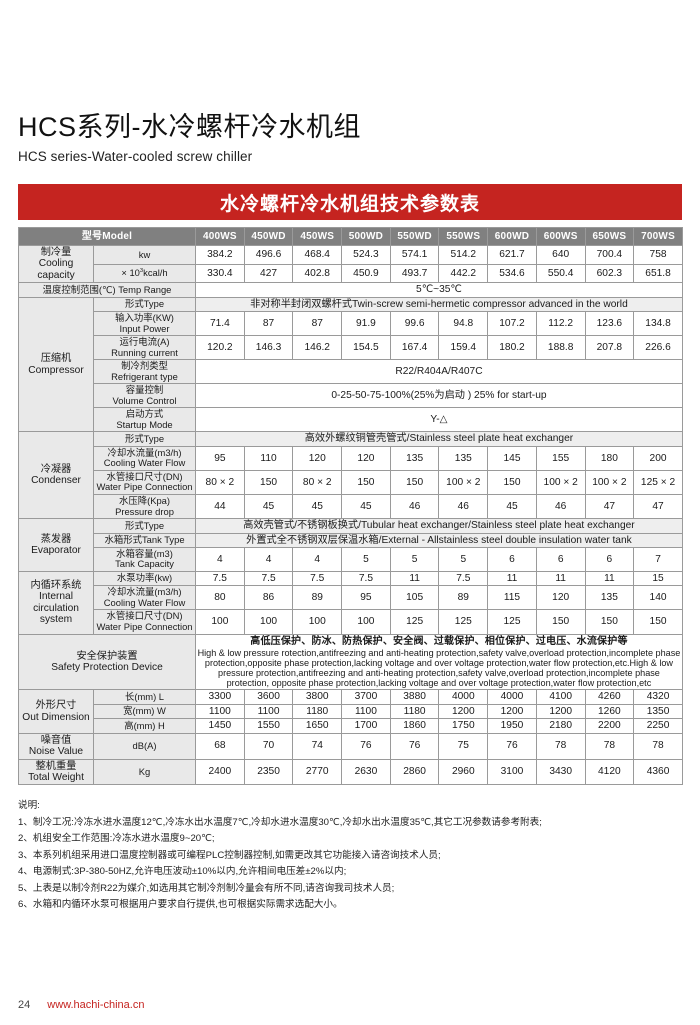  Describe the element at coordinates (366, 255) in the screenshot. I see `cooling-kw-3: 524.3` at that location.